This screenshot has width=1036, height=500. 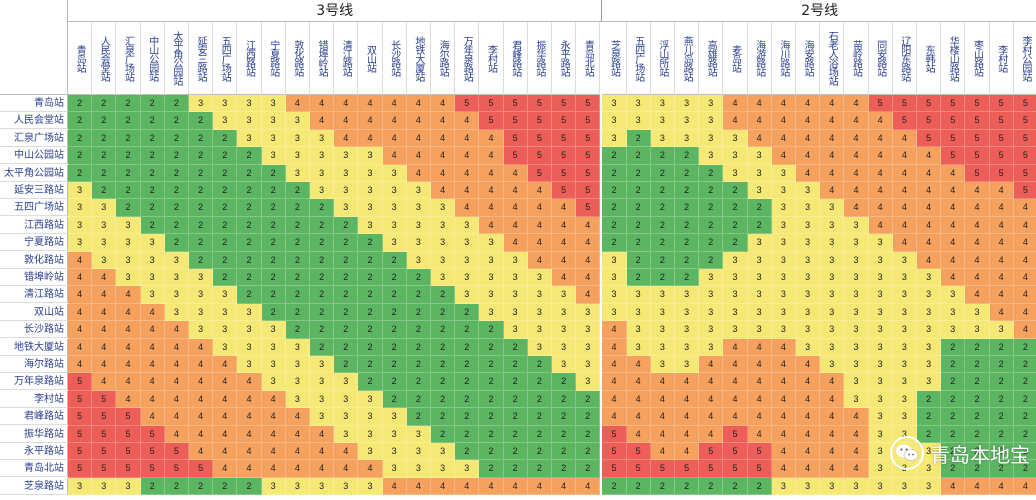 I want to click on column-label: 青岛站, so click(x=80, y=58).